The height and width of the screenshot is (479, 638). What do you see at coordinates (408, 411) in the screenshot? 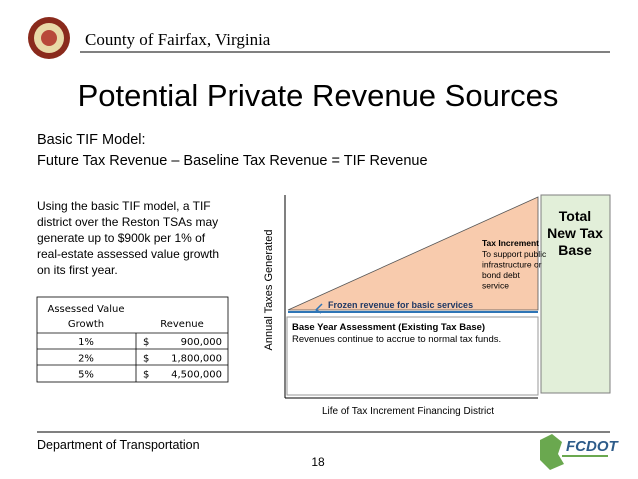
I see `x-axis-label: Life of Tax Increment Financing District` at bounding box center [408, 411].